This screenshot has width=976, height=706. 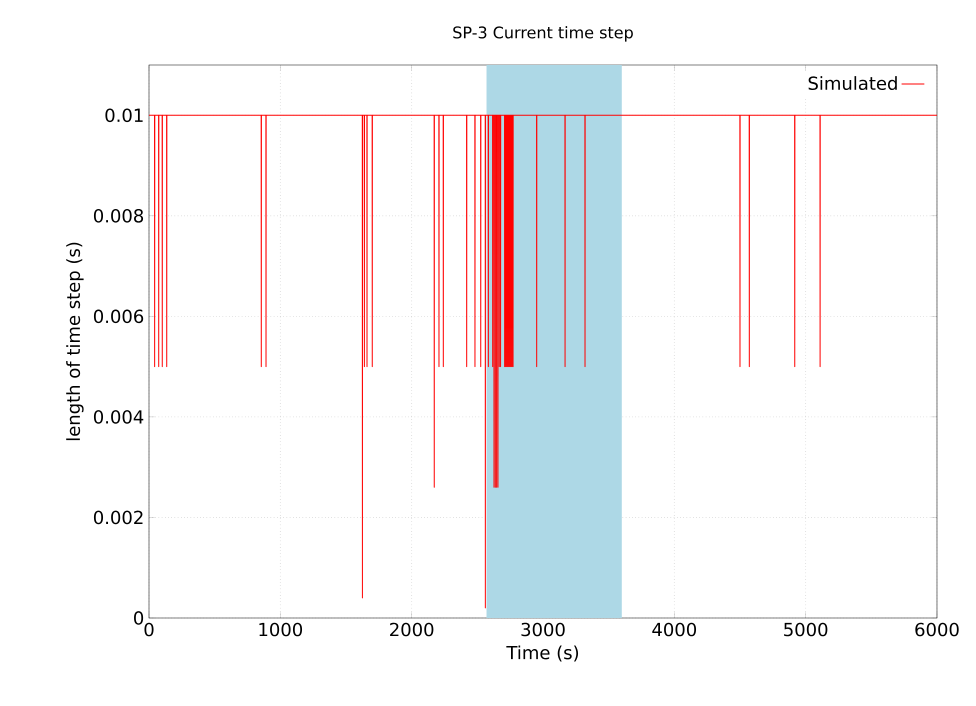 I want to click on x-tick-label: 0, so click(x=149, y=629).